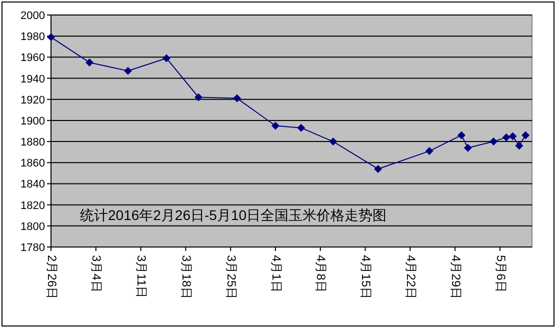  Describe the element at coordinates (32, 37) in the screenshot. I see `y-tick-label: 1980` at that location.